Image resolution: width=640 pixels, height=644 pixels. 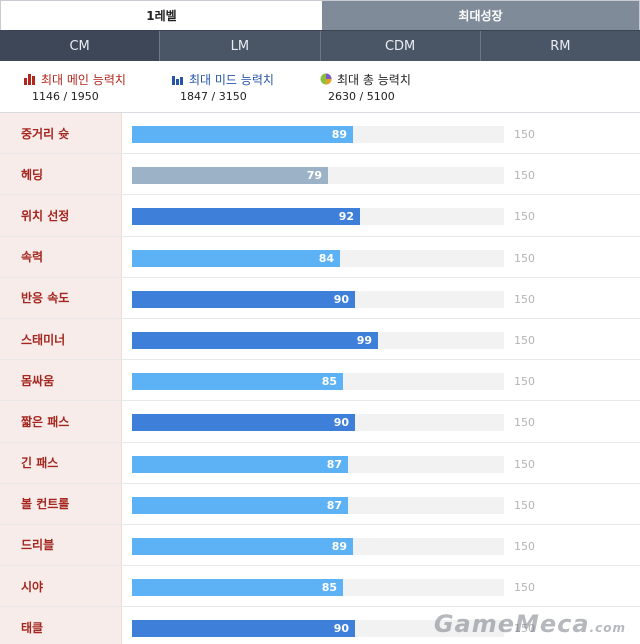 What do you see at coordinates (61, 586) in the screenshot?
I see `stat-label: 시야` at bounding box center [61, 586].